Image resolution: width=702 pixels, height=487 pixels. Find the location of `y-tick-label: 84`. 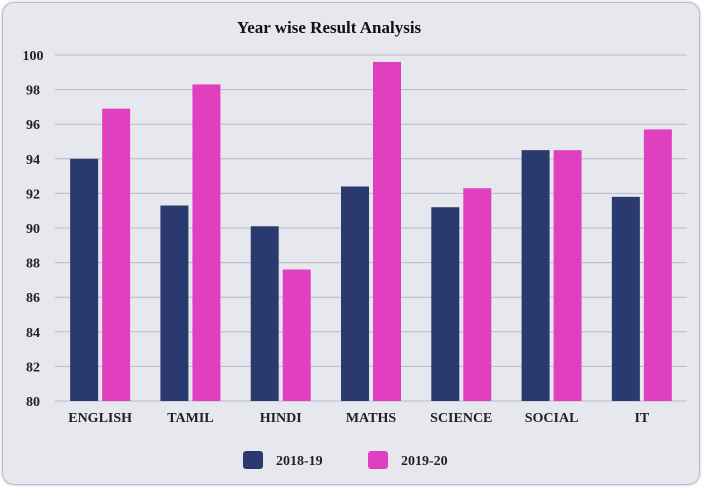

y-tick-label: 84 is located at coordinates (33, 333).